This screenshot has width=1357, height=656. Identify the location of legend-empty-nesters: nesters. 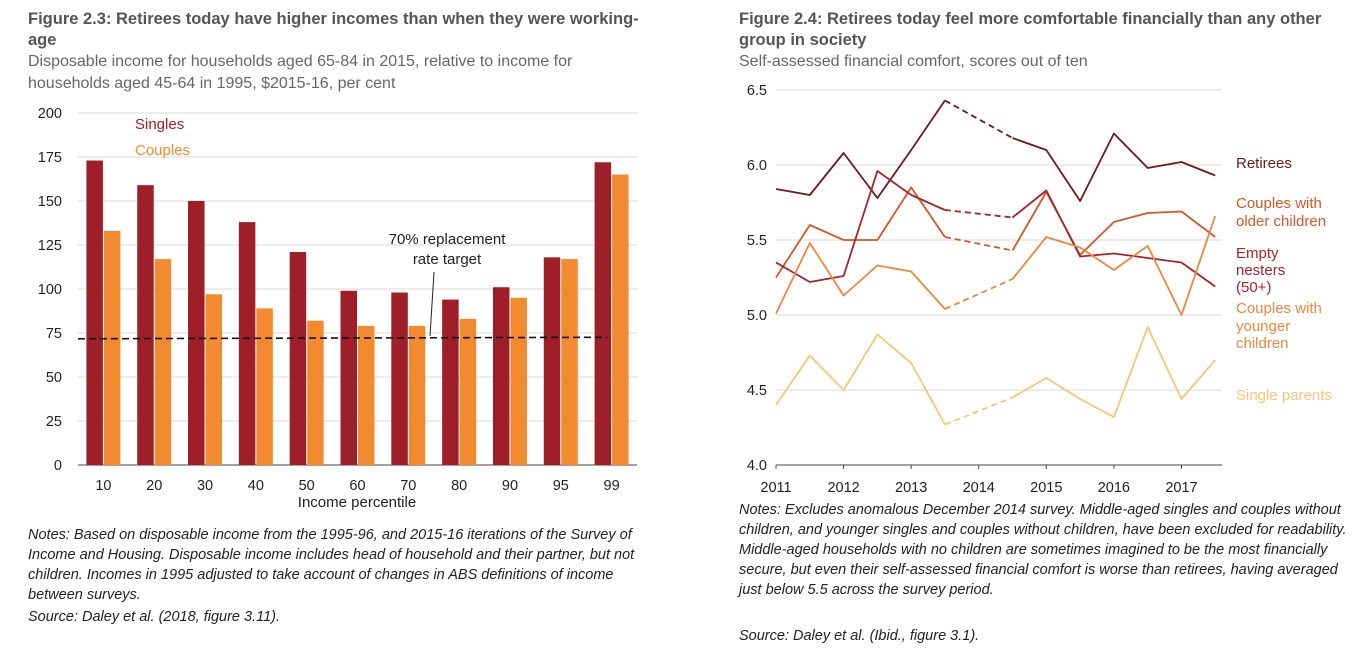
(1260, 270).